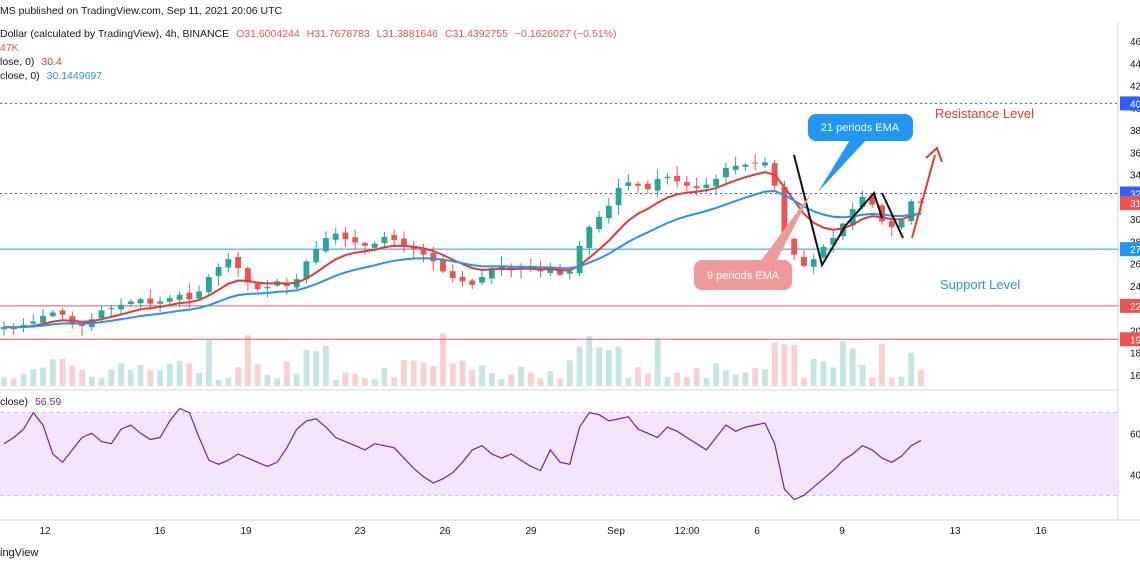  What do you see at coordinates (338, 34) in the screenshot?
I see `ohlc-high: H31.7678783` at bounding box center [338, 34].